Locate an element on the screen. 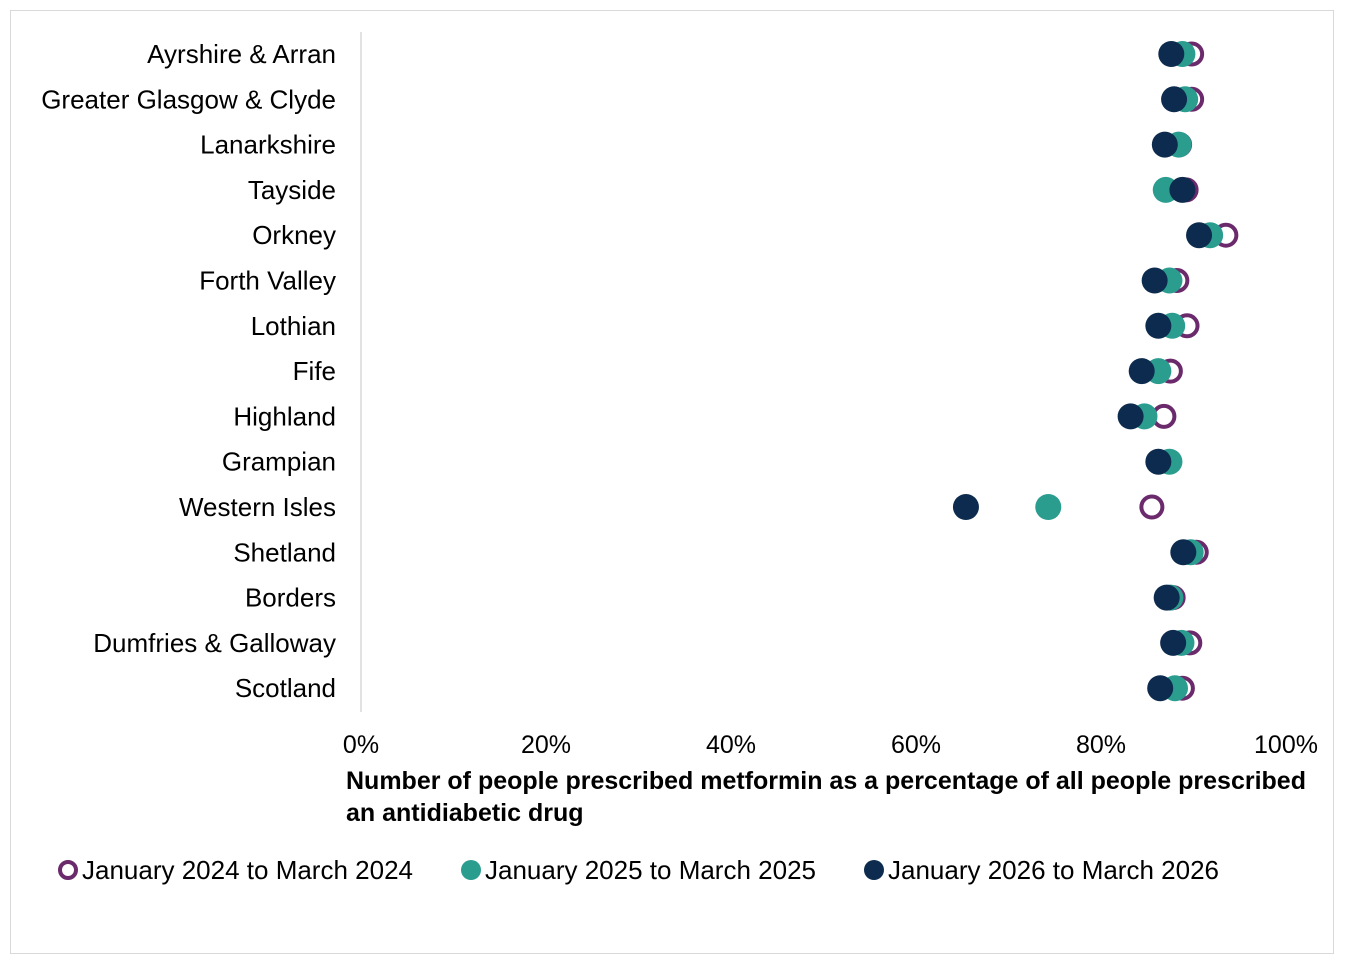 Image resolution: width=1346 pixels, height=972 pixels. x-tick-label: 0% is located at coordinates (361, 745).